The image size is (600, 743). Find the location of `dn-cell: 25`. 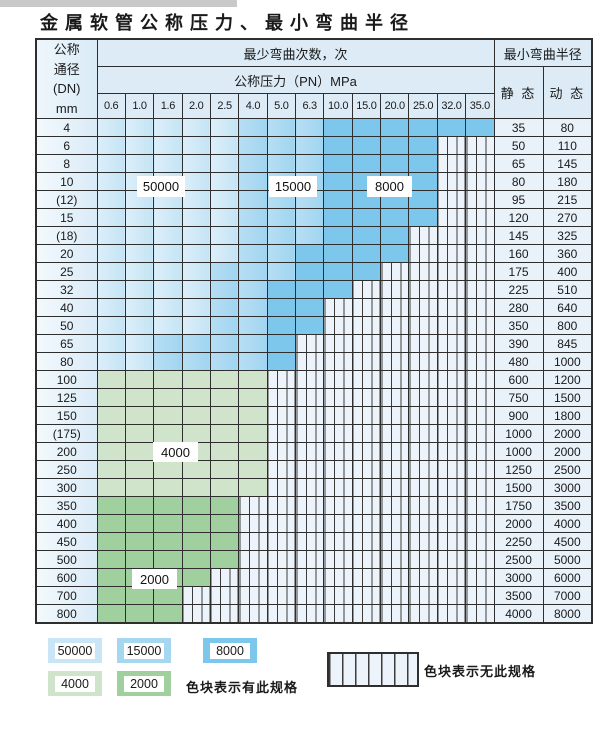

dn-cell: 25 is located at coordinates (66, 271).